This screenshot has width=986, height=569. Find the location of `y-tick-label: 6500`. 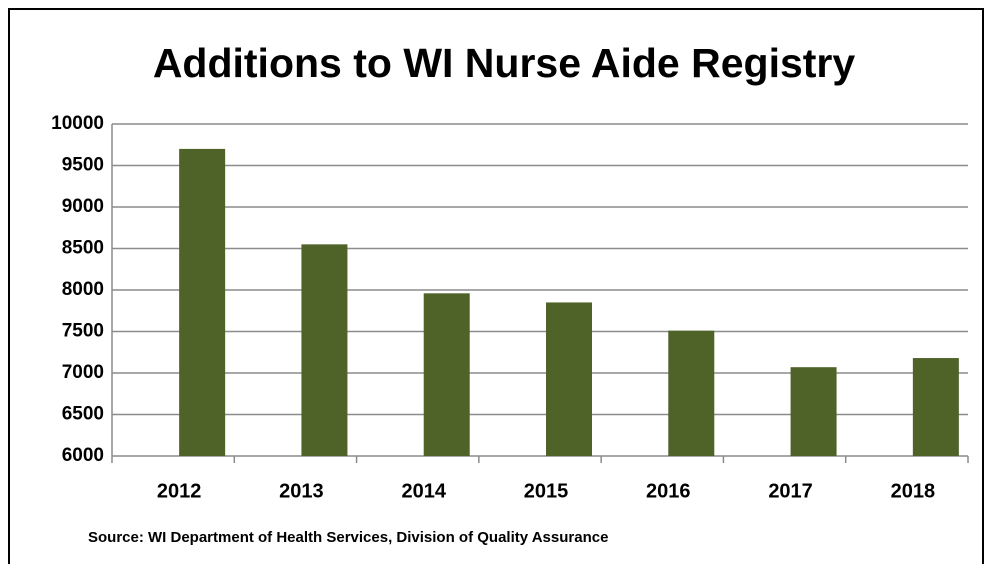

y-tick-label: 6500 is located at coordinates (83, 414).